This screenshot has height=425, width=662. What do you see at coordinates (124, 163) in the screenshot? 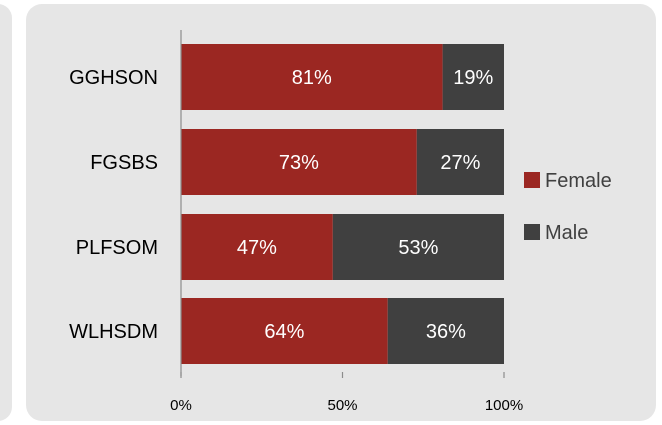
I see `category-label-fgsbs: FGSBS` at bounding box center [124, 163].